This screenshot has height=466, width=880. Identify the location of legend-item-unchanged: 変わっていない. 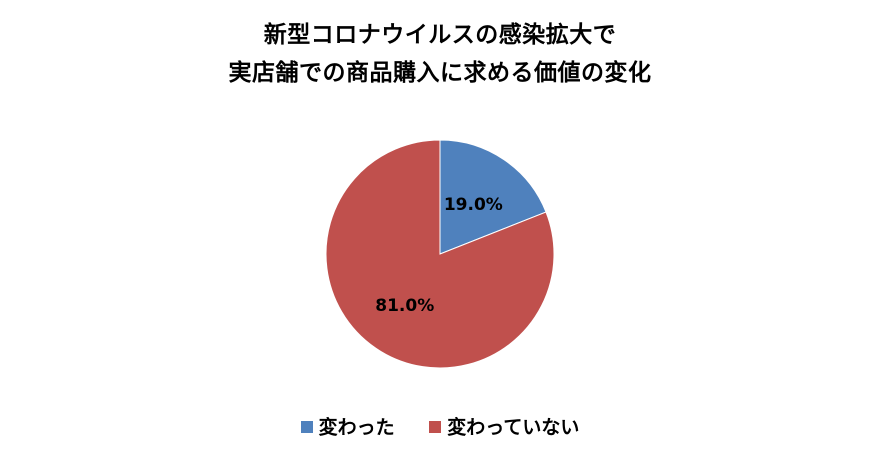
(504, 427).